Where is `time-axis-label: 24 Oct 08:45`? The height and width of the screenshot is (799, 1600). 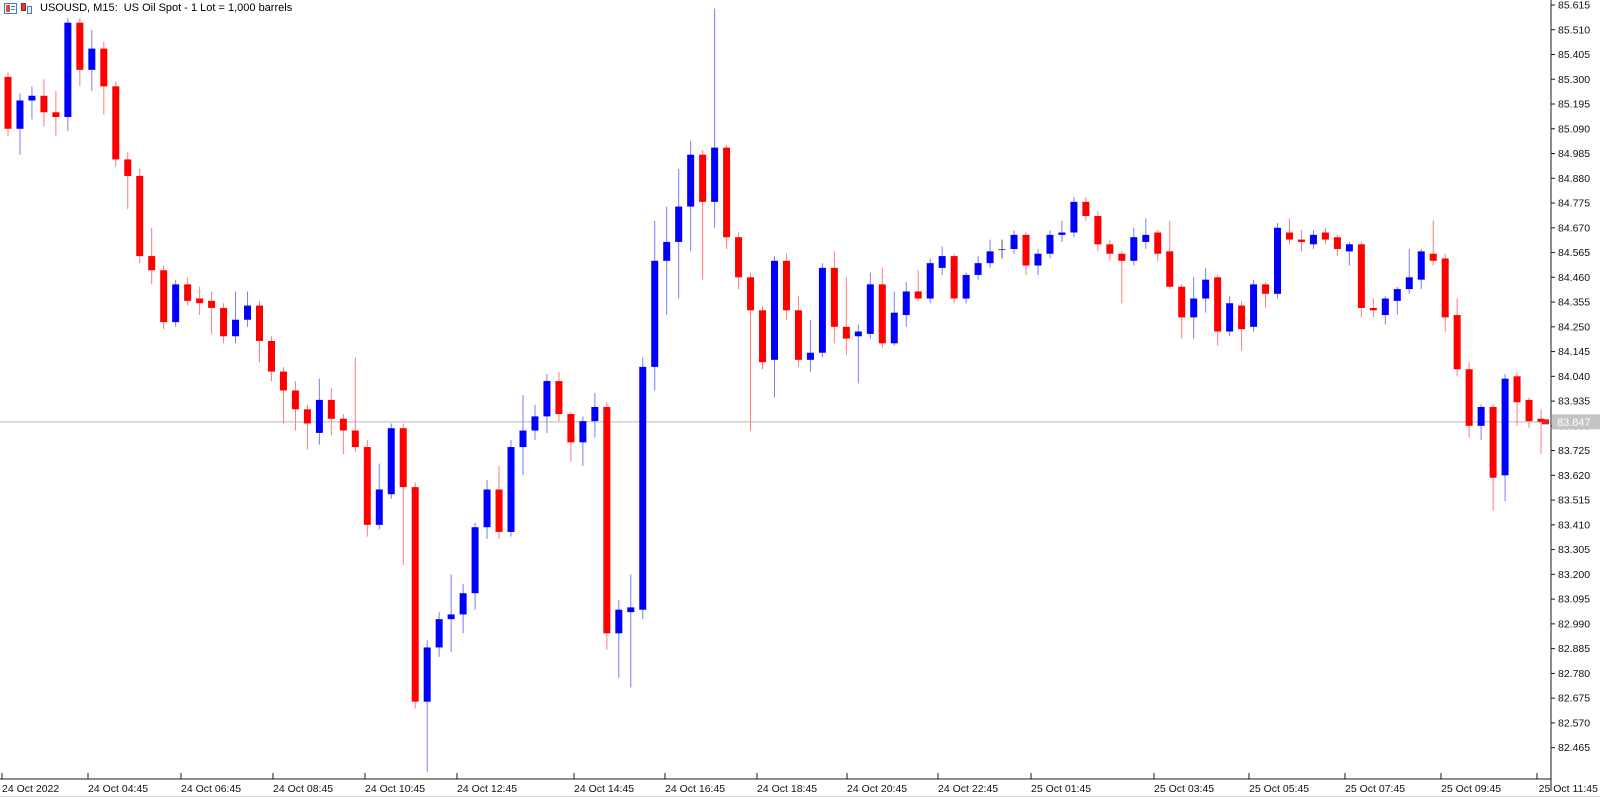 time-axis-label: 24 Oct 08:45 is located at coordinates (303, 789).